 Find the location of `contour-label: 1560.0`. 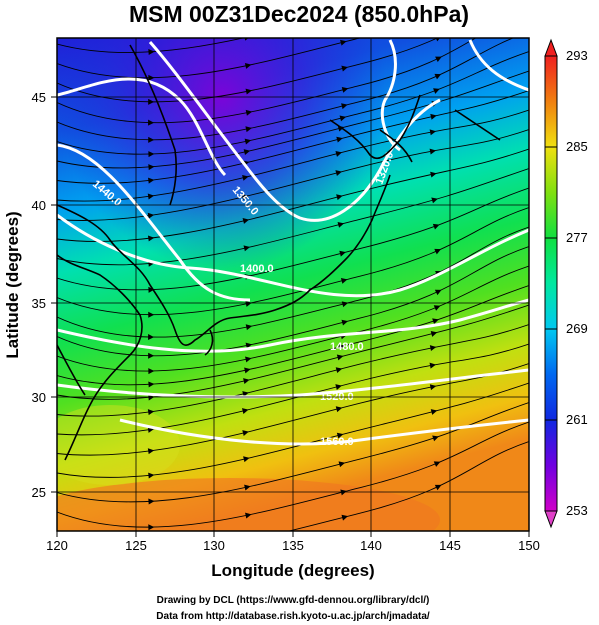

contour-label: 1560.0 is located at coordinates (337, 442).